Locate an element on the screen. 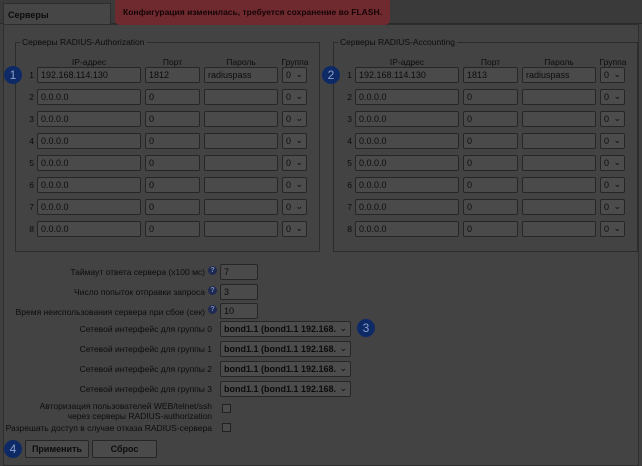 The width and height of the screenshot is (642, 466). col-group: Группа is located at coordinates (613, 62).